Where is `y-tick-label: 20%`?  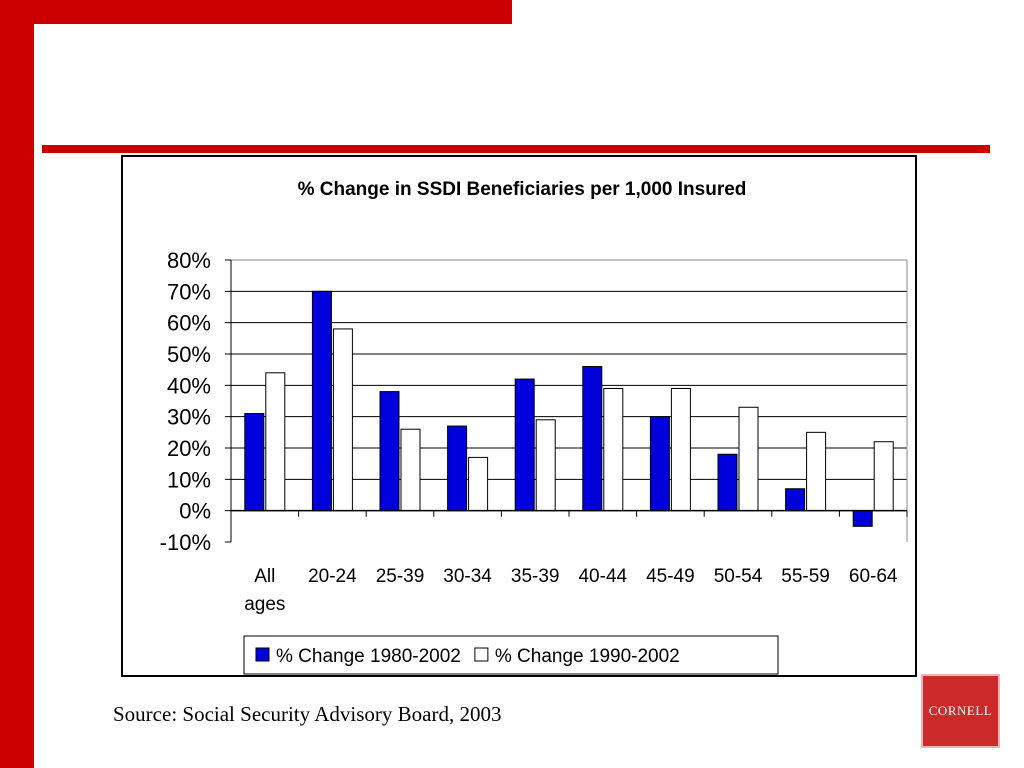
y-tick-label: 20% is located at coordinates (189, 448).